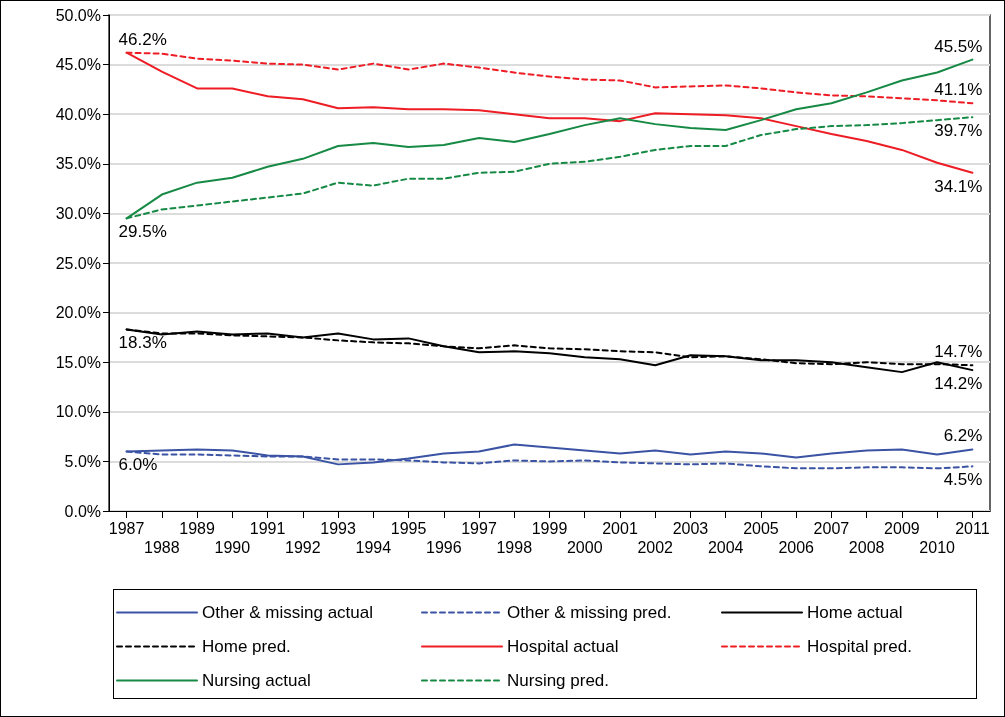 The image size is (1005, 717). I want to click on y-tick-label: 30.0%, so click(78, 213).